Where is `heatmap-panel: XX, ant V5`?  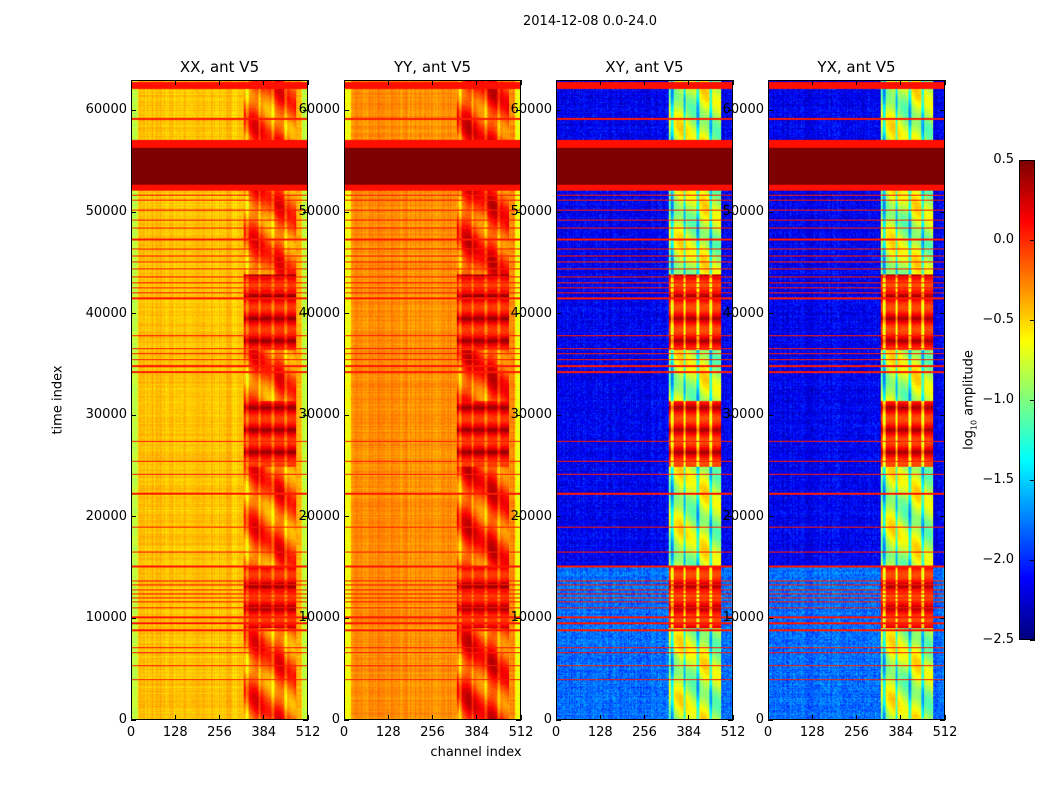 heatmap-panel: XX, ant V5 is located at coordinates (219, 389).